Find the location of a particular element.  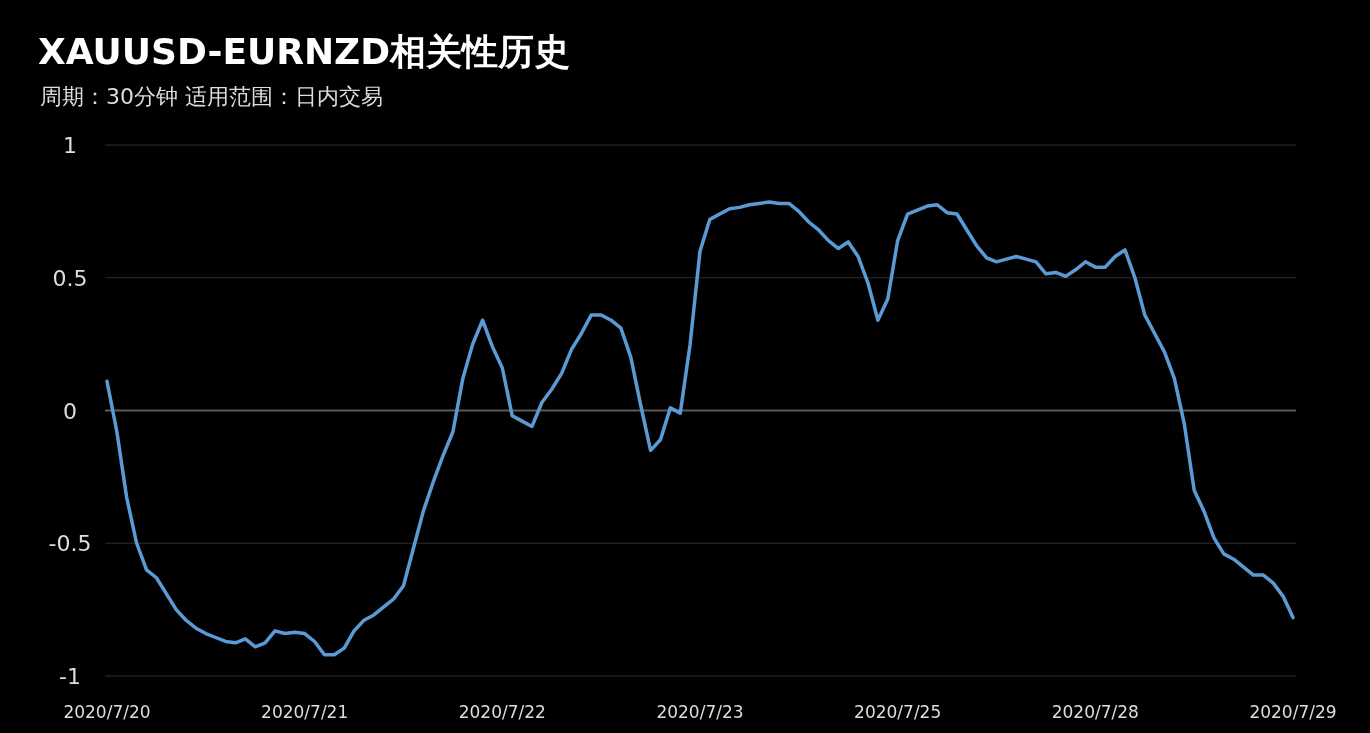

x-tick-label: 2020/7/23 is located at coordinates (700, 712).